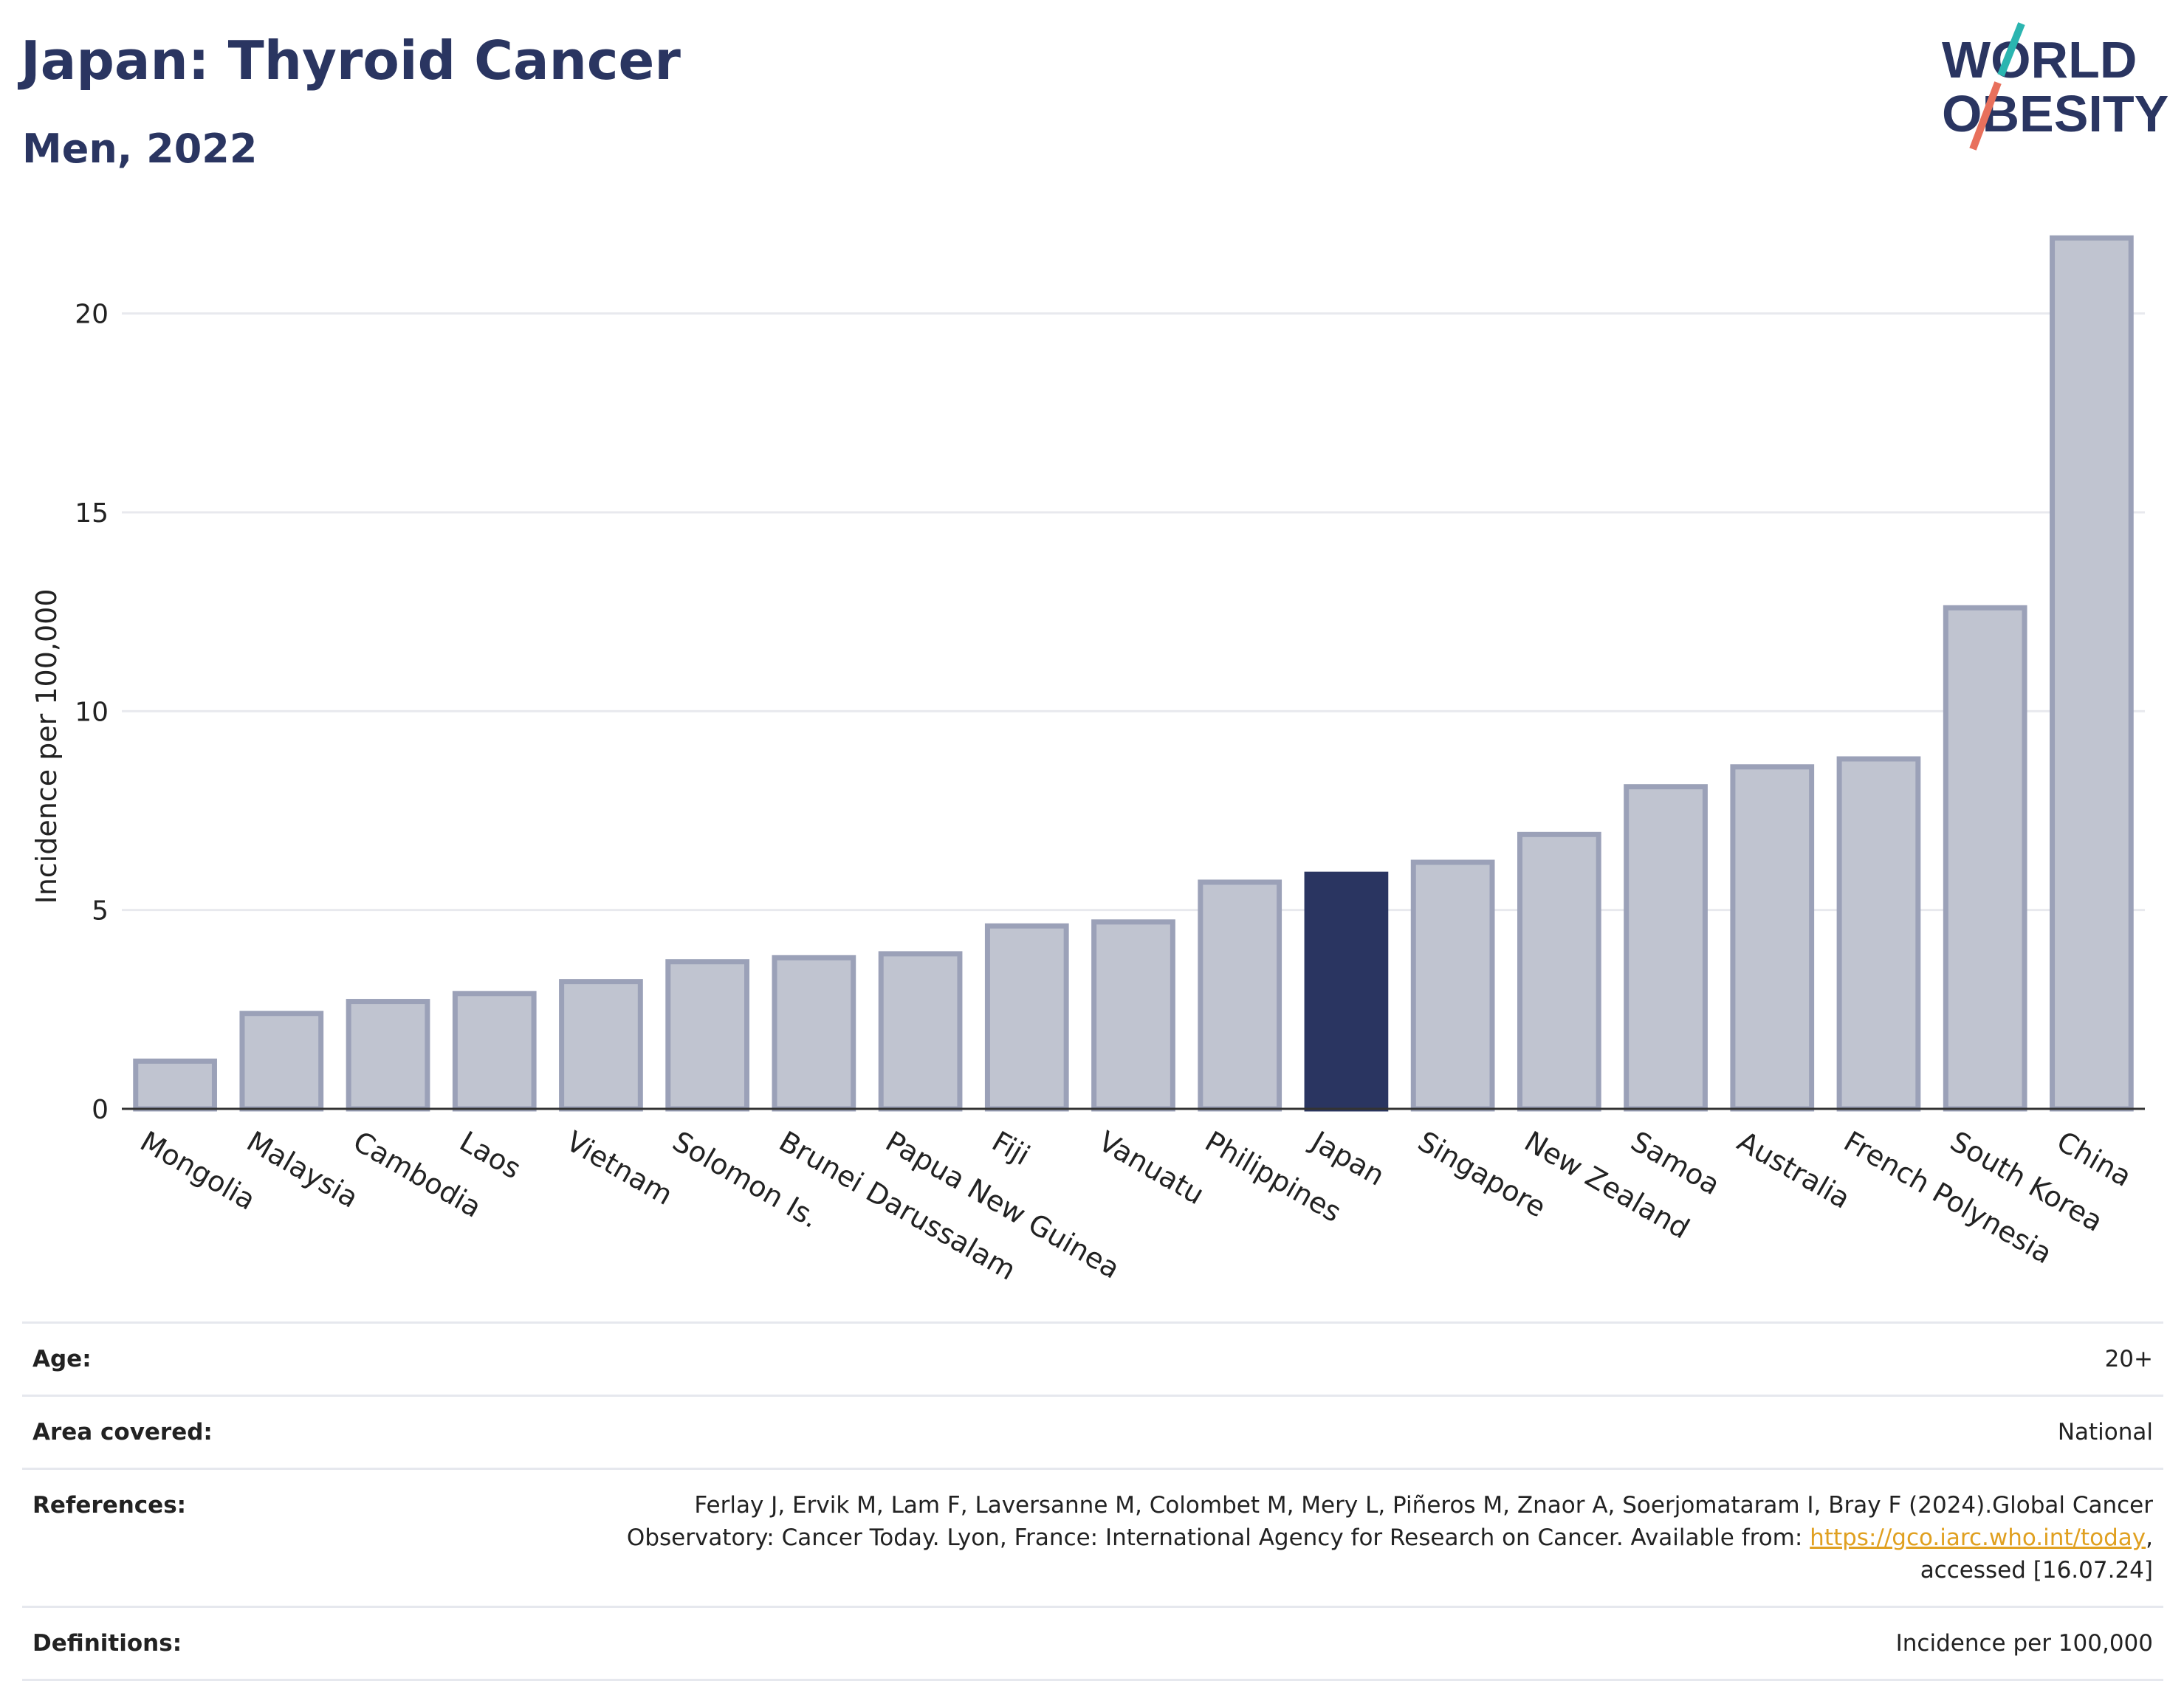  What do you see at coordinates (1152, 1168) in the screenshot?
I see `x-tick-label: Vanuatu` at bounding box center [1152, 1168].